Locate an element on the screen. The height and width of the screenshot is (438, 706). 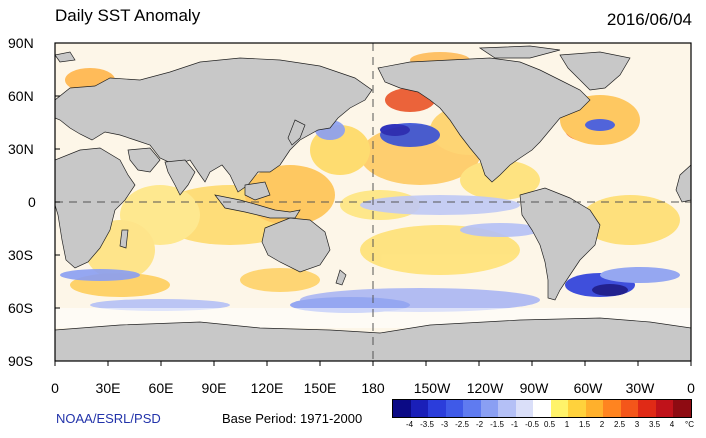
colorbar-tick-label: 1.5 is located at coordinates (584, 424).